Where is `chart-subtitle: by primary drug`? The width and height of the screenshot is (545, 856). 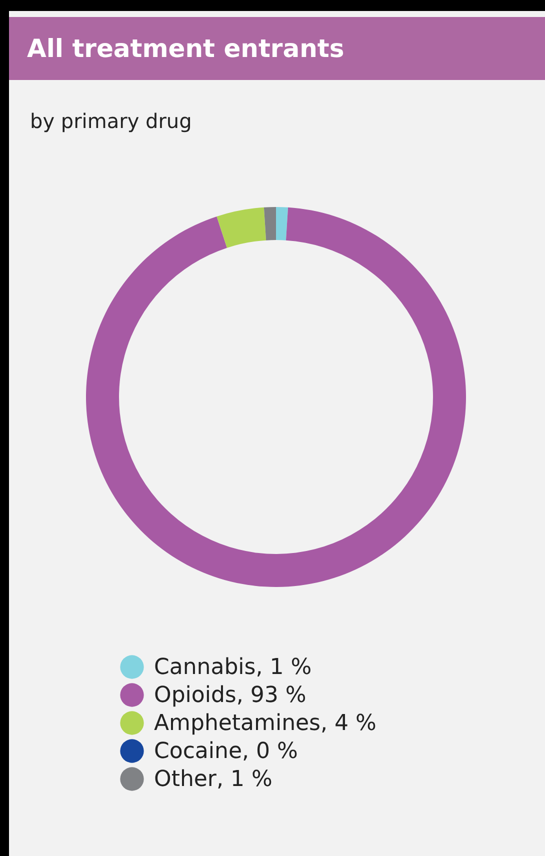 chart-subtitle: by primary drug is located at coordinates (111, 121).